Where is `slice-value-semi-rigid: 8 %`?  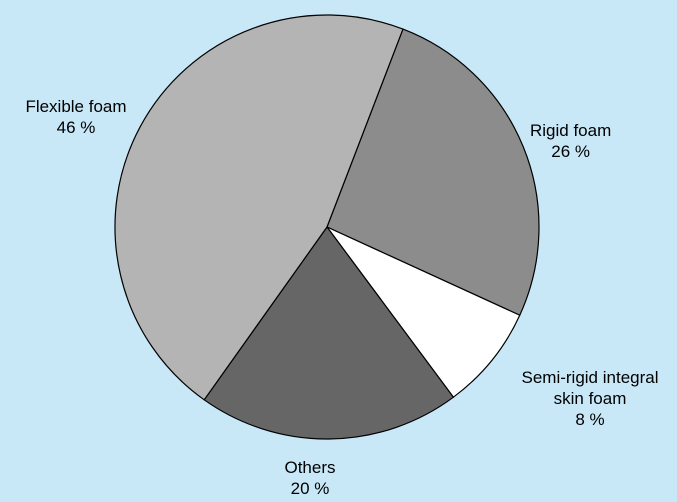
slice-value-semi-rigid: 8 % is located at coordinates (590, 419).